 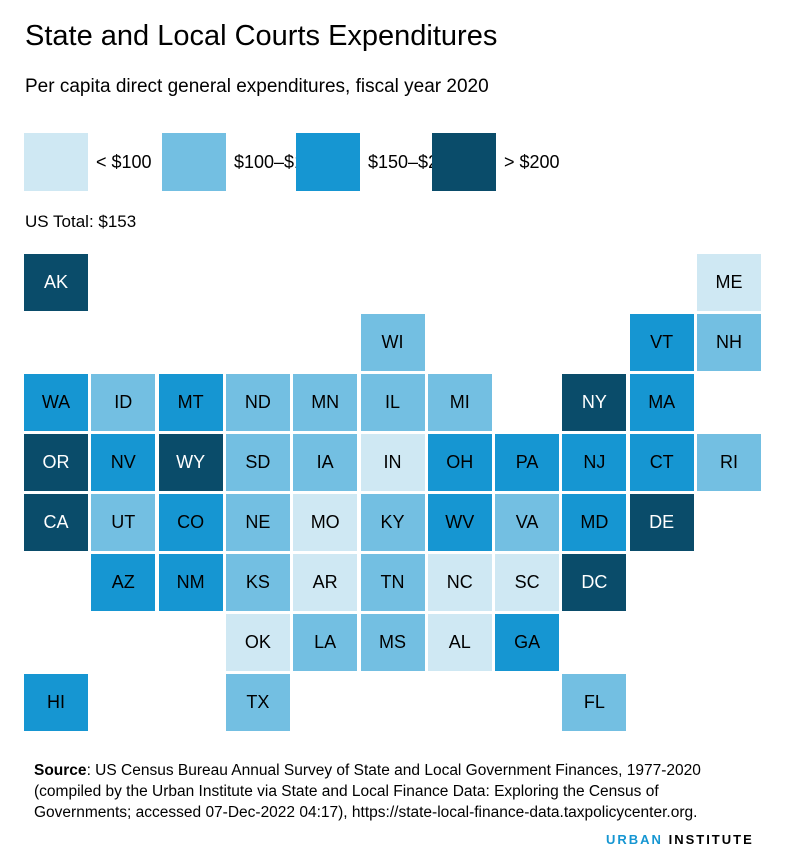 I want to click on chart-title: State and Local Courts Expenditures, so click(x=261, y=36).